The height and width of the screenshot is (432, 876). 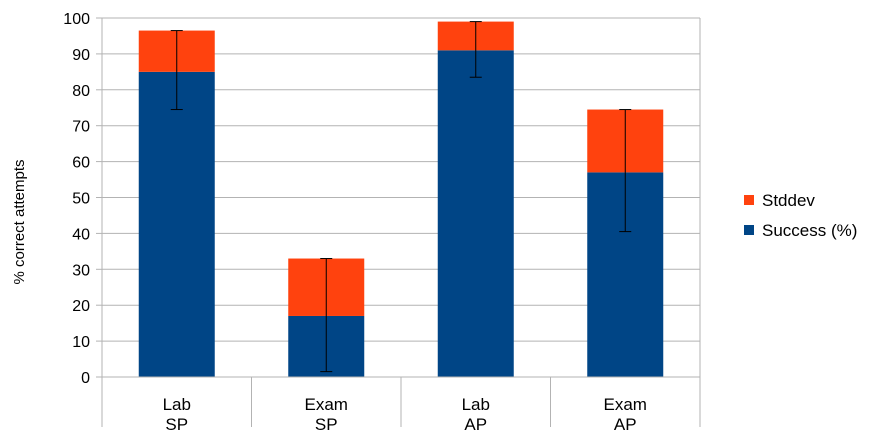 What do you see at coordinates (788, 200) in the screenshot?
I see `legend-label: Stddev` at bounding box center [788, 200].